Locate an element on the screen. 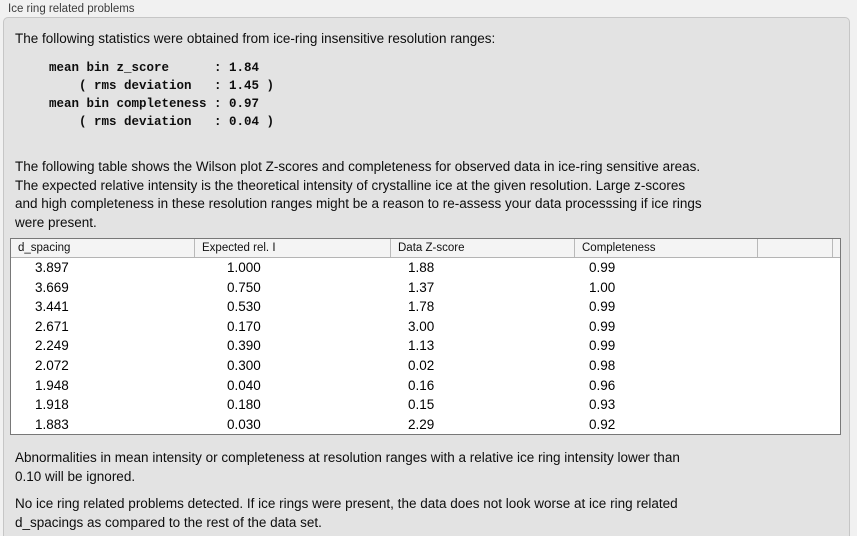 This screenshot has height=536, width=857. table-cell: 0.16 is located at coordinates (421, 385).